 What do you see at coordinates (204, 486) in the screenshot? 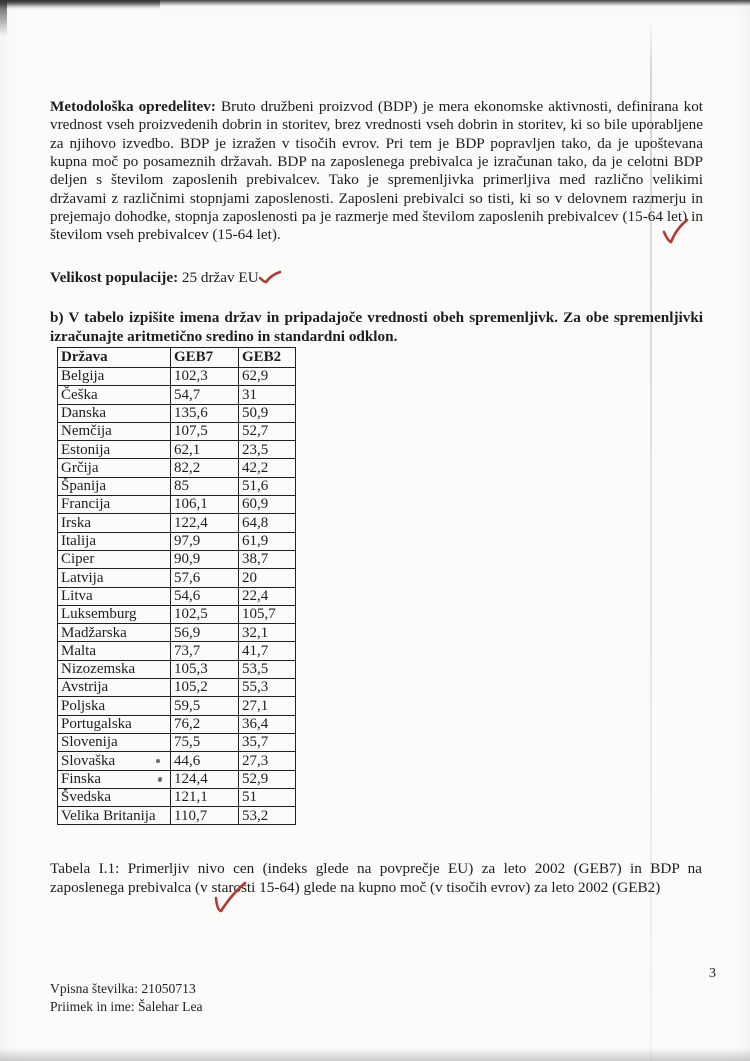
I see `geb7-cell: 85` at bounding box center [204, 486].